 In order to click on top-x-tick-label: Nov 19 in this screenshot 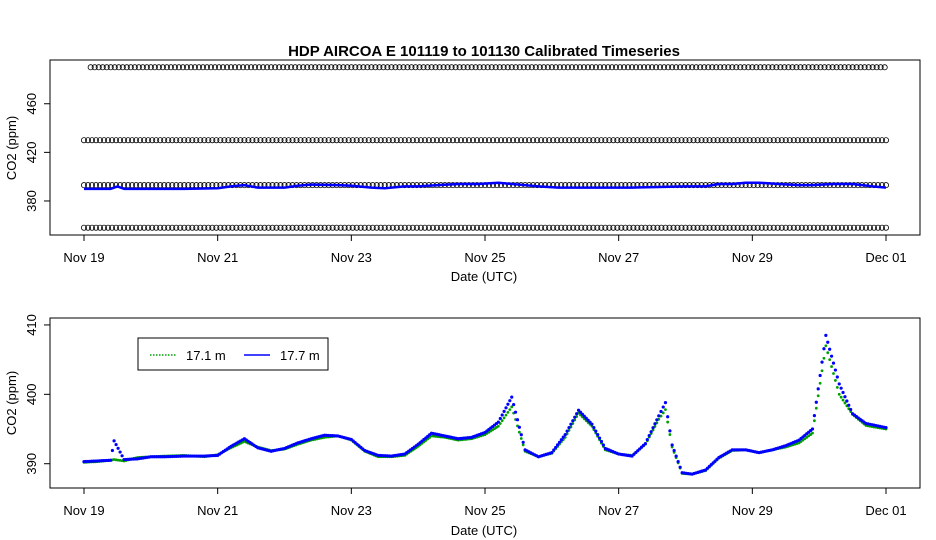, I will do `click(83, 257)`.